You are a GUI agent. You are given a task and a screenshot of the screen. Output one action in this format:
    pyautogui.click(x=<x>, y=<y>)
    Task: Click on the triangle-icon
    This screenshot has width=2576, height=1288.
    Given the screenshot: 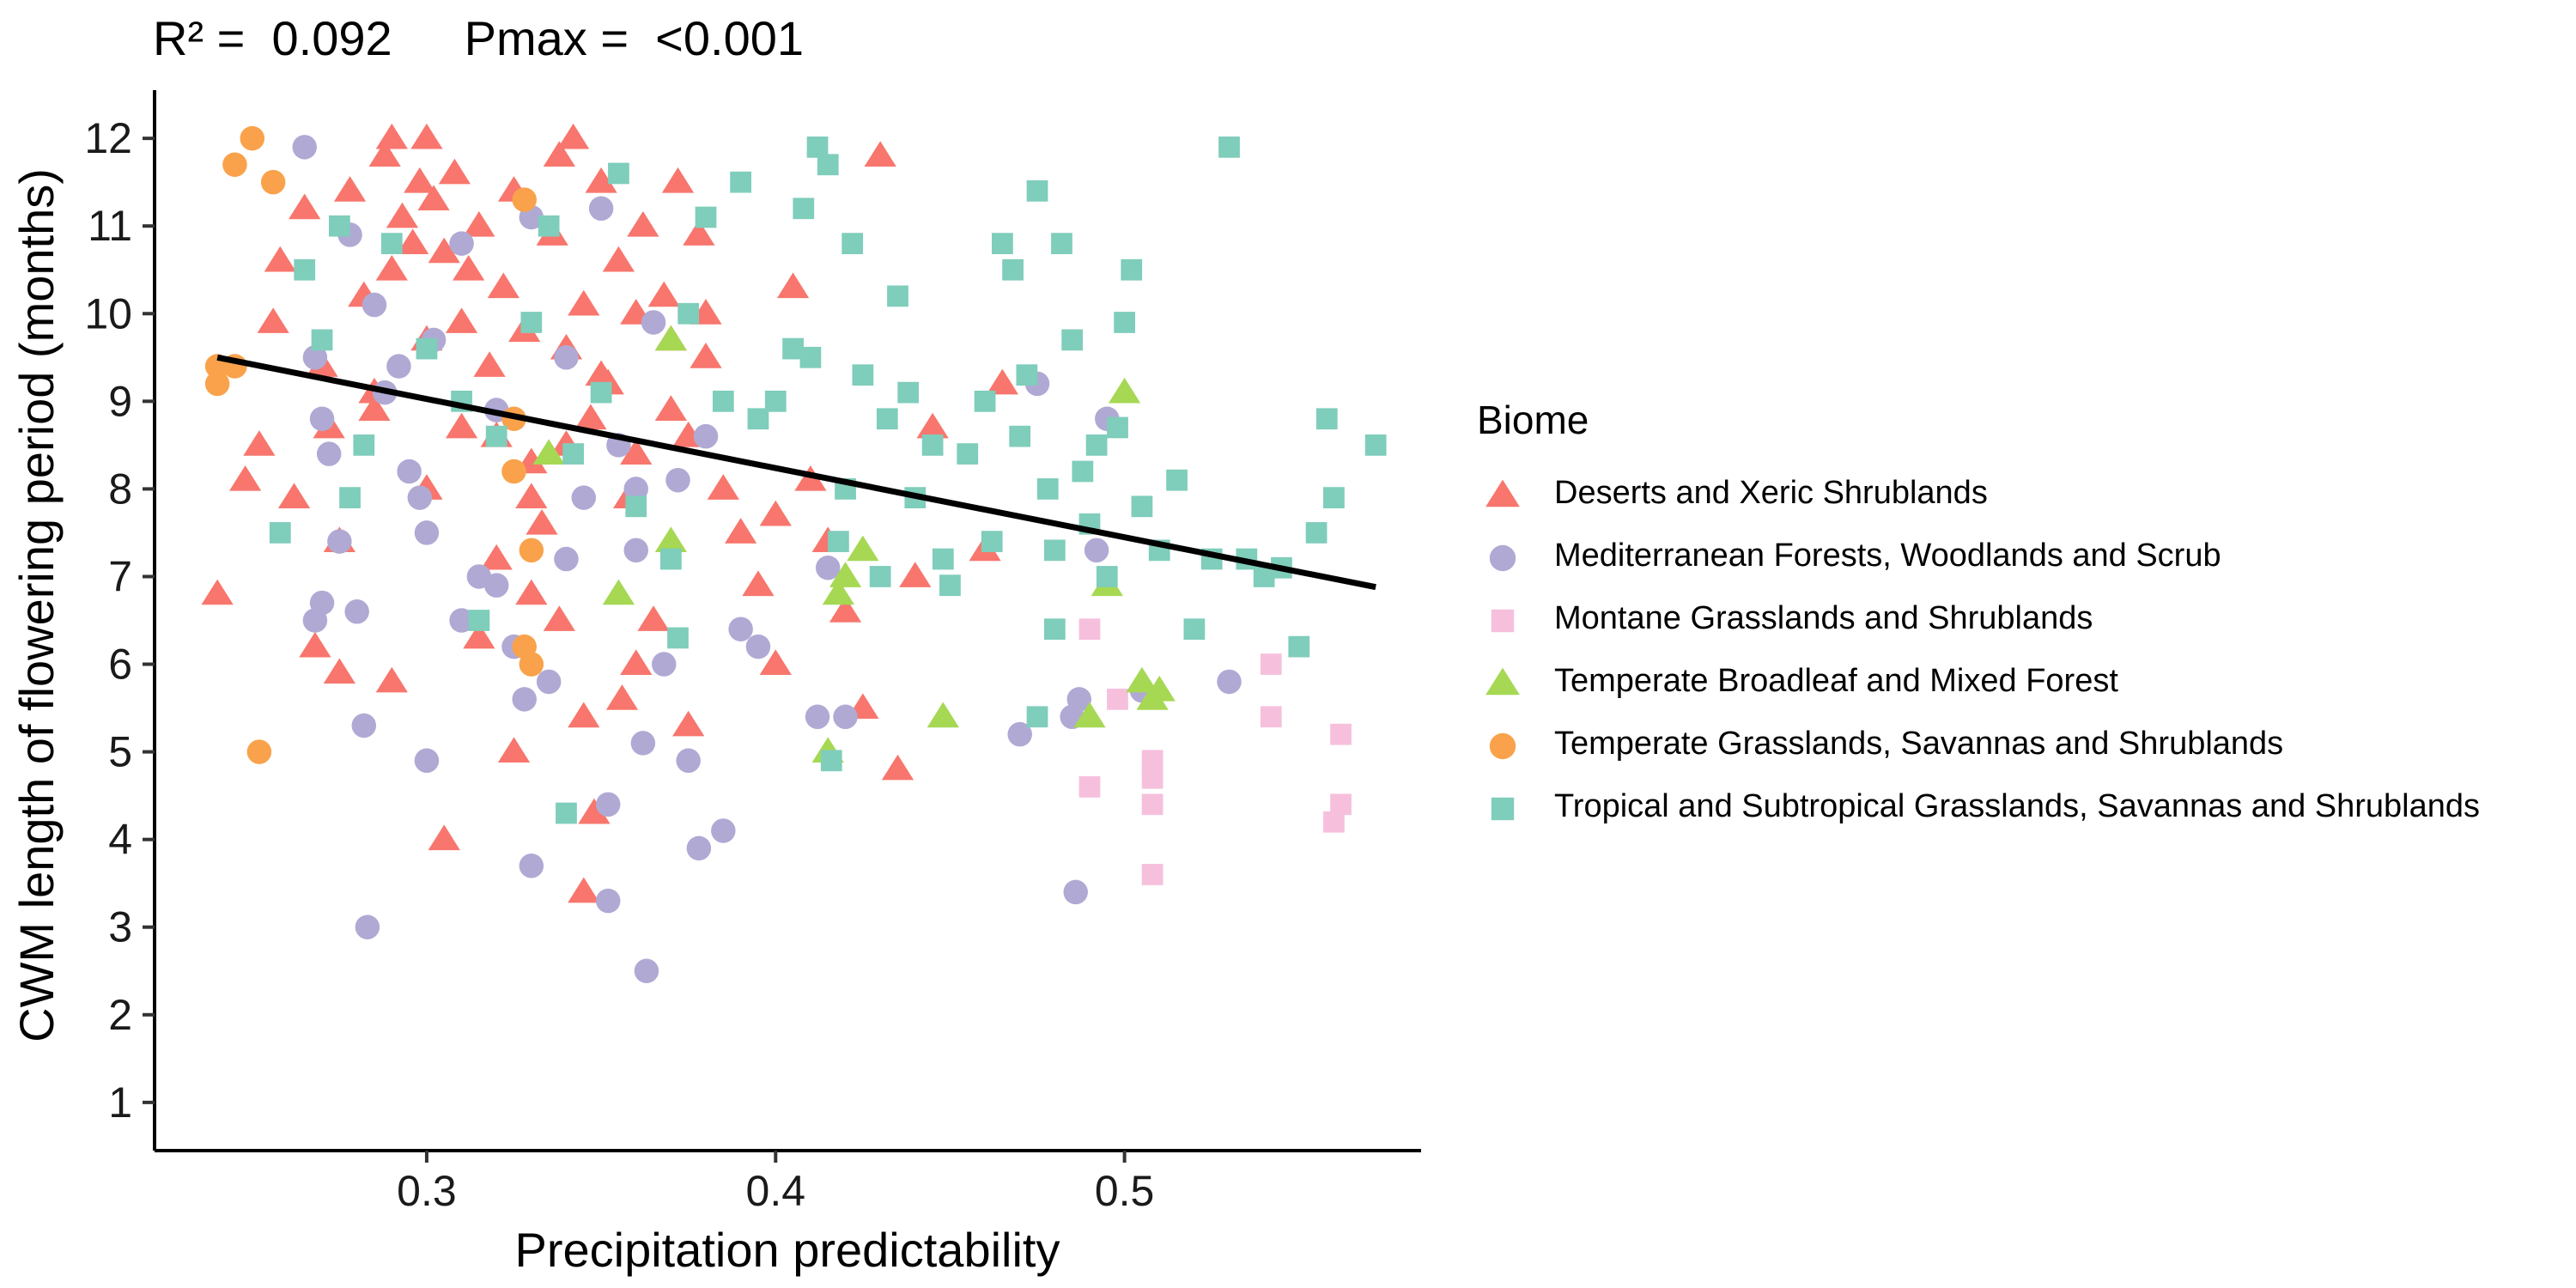 What is the action you would take?
    pyautogui.click(x=1502, y=681)
    